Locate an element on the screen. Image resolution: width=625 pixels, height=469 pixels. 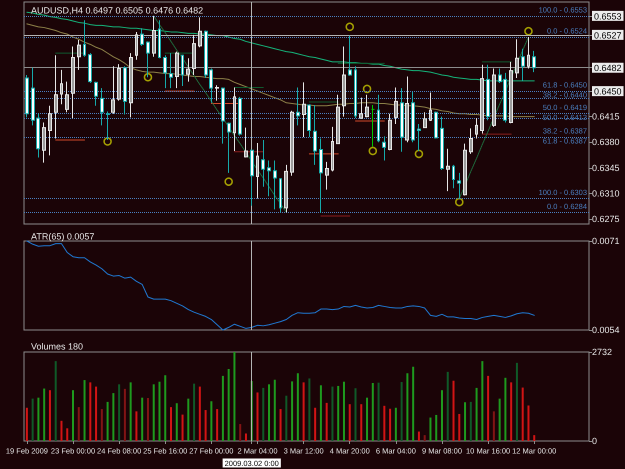
y-tick-label: 0.6527 is located at coordinates (608, 35).